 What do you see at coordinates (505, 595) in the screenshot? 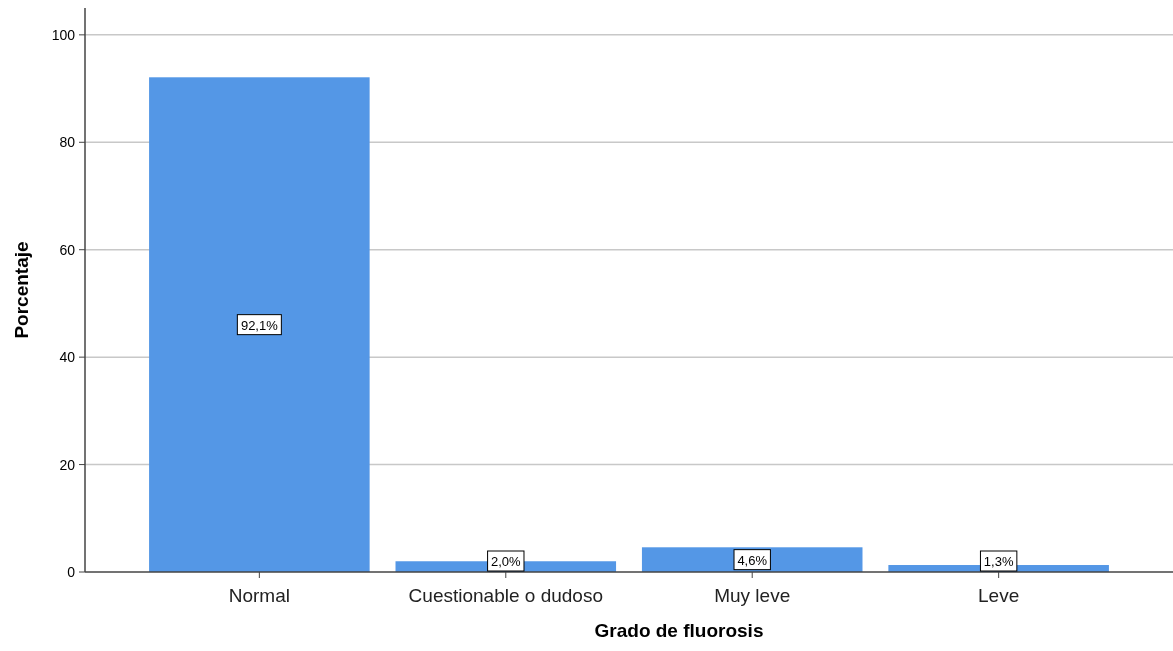
I see `x-tick-label: Cuestionable o dudoso` at bounding box center [505, 595].